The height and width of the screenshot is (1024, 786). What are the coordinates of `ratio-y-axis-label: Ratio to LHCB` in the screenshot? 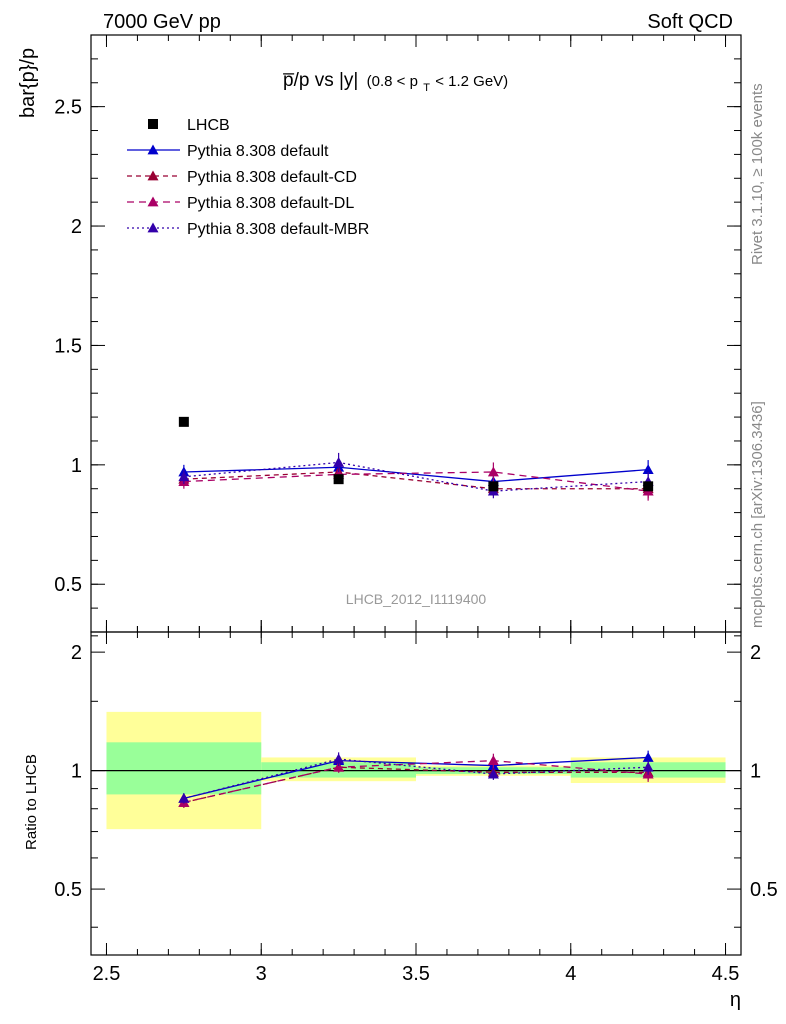 It's located at (31, 802).